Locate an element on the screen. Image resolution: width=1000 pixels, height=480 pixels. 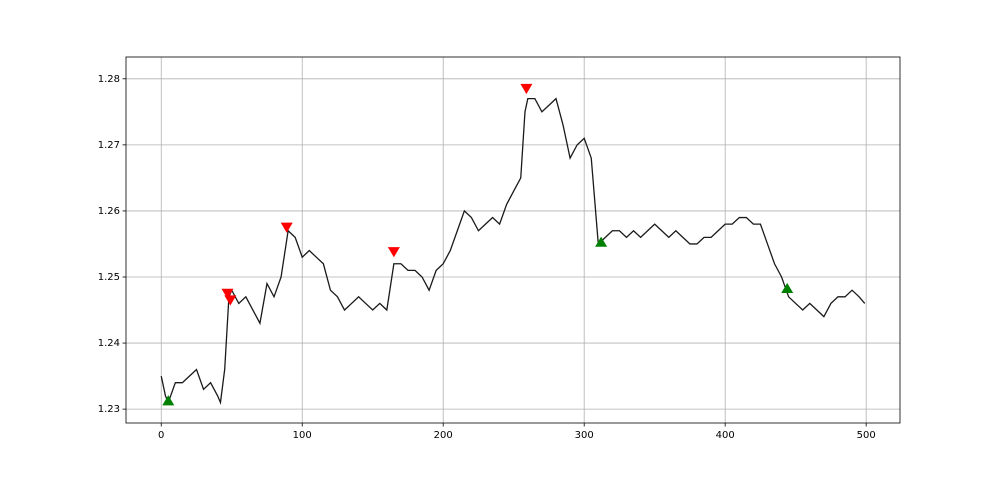
y-tick-label: 1.24 is located at coordinates (109, 343).